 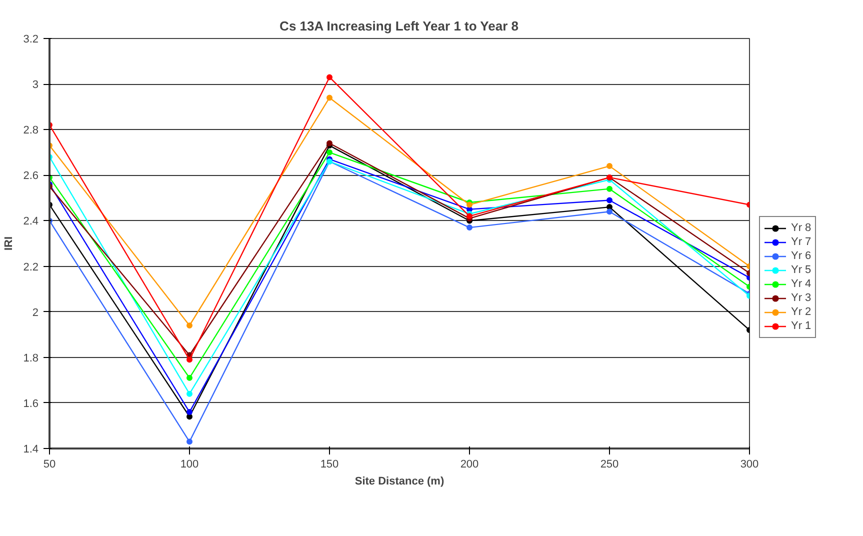 I want to click on y-tick-label: 2, so click(x=35, y=312).